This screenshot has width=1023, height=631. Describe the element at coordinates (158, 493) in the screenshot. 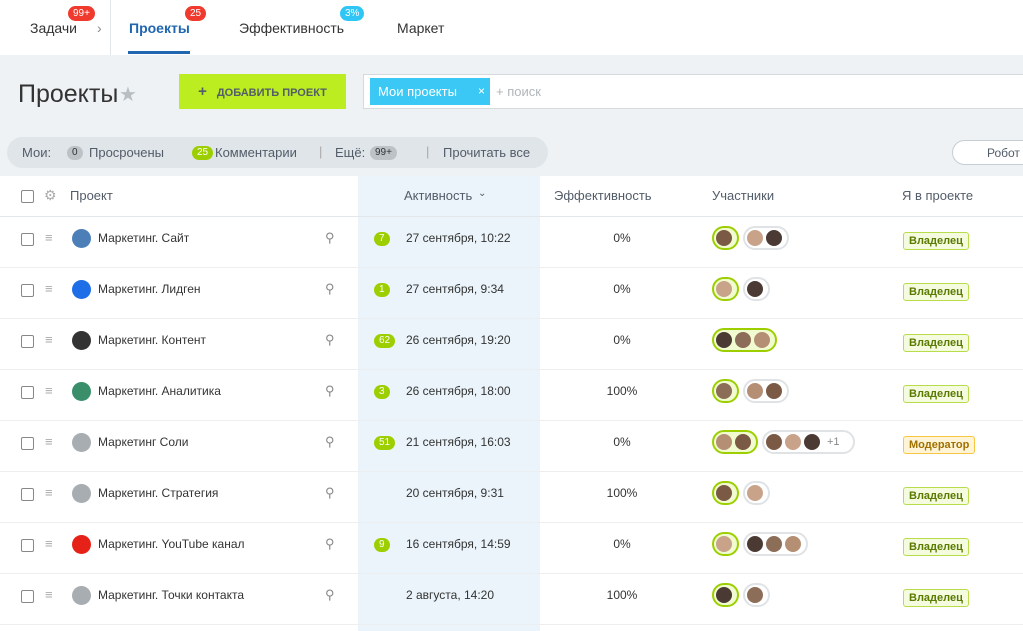

I see `project-name: Маркетинг. Стратегия` at that location.